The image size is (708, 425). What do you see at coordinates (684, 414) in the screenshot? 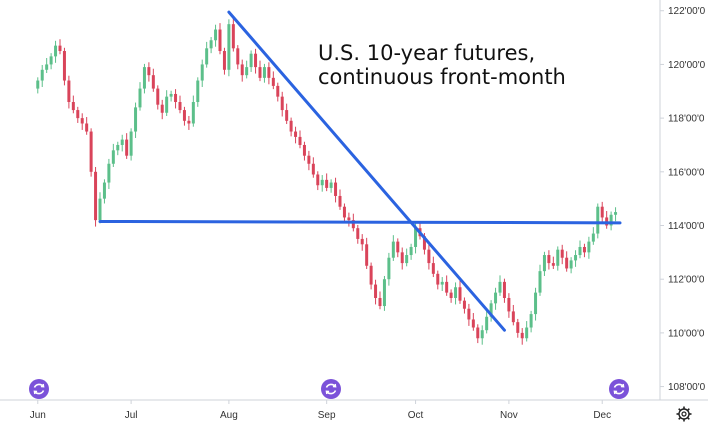
I see `gear-icon` at bounding box center [684, 414].